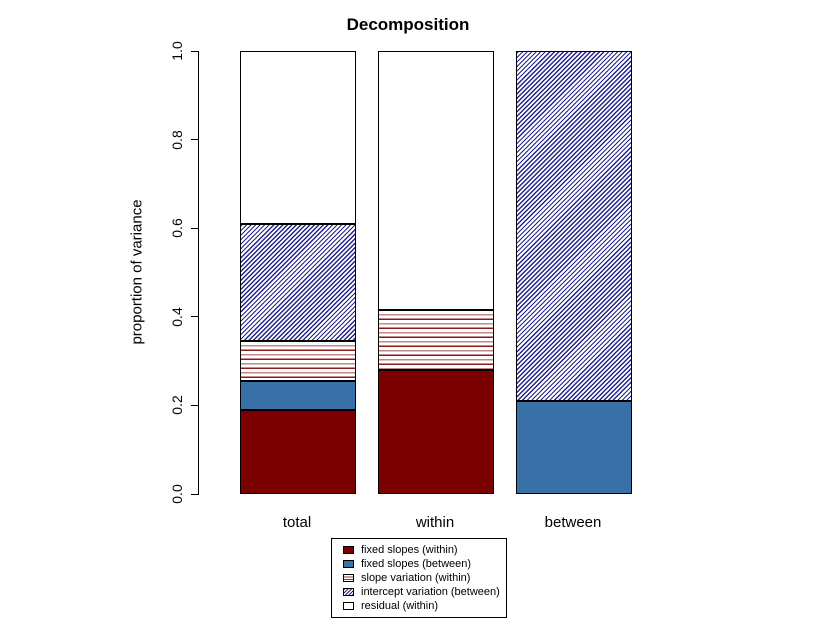 The height and width of the screenshot is (624, 816). I want to click on legend-row: intercept variation (between), so click(424, 592).